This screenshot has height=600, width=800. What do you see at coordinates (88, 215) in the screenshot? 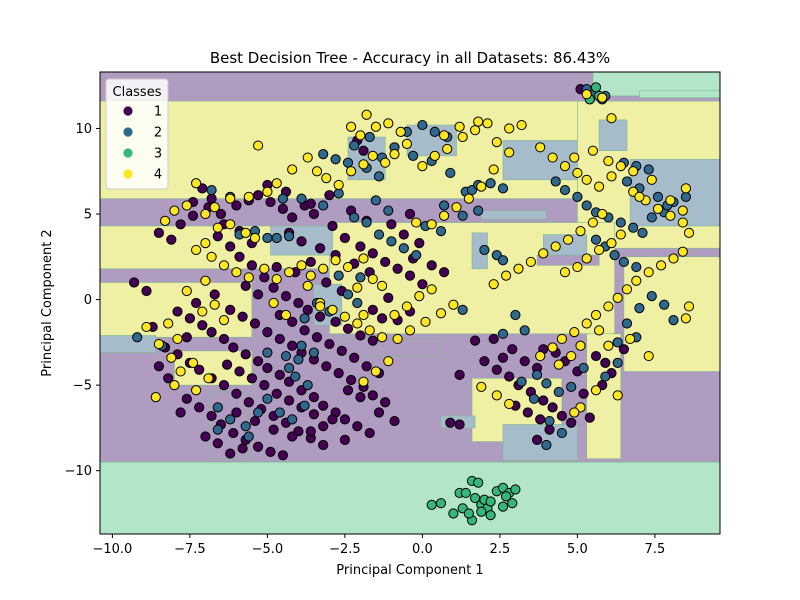
I see `y-tick-label: 5` at bounding box center [88, 215].